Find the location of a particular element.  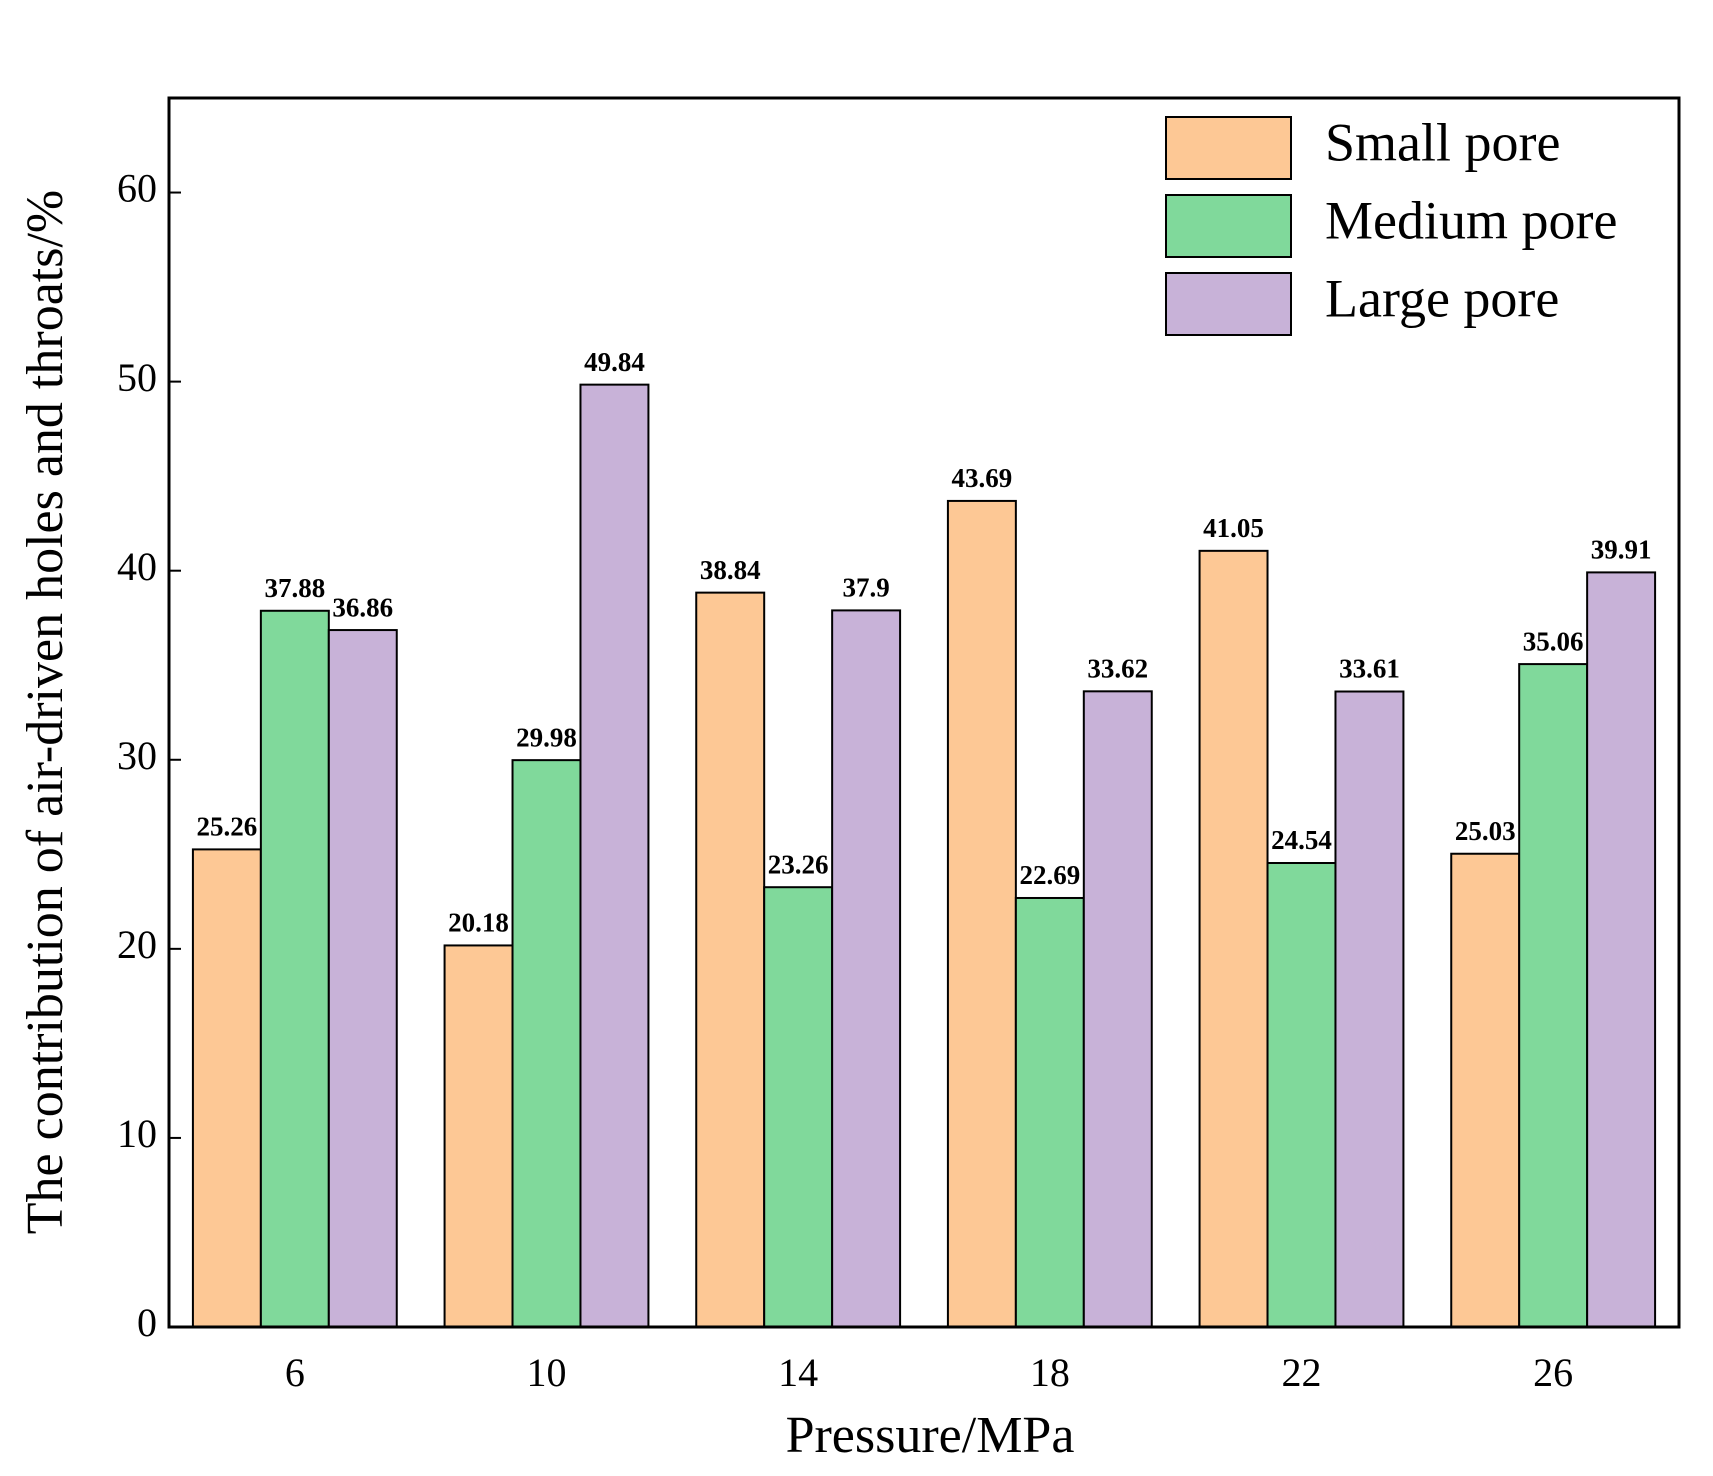

legend-label: Medium pore is located at coordinates (1471, 220).